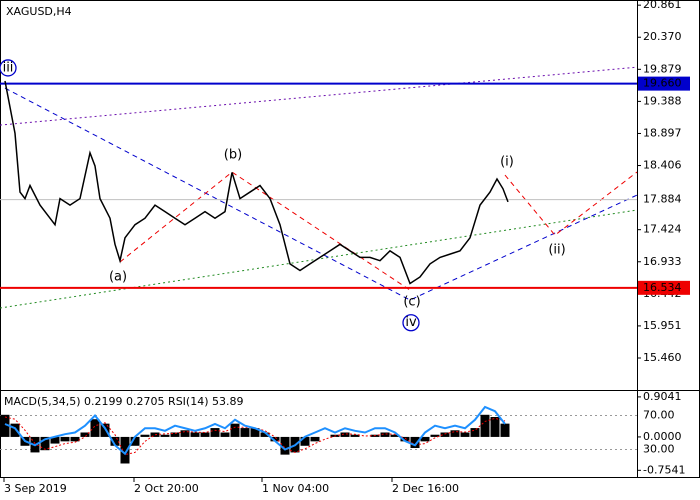  I want to click on wave-label: (i), so click(507, 162).